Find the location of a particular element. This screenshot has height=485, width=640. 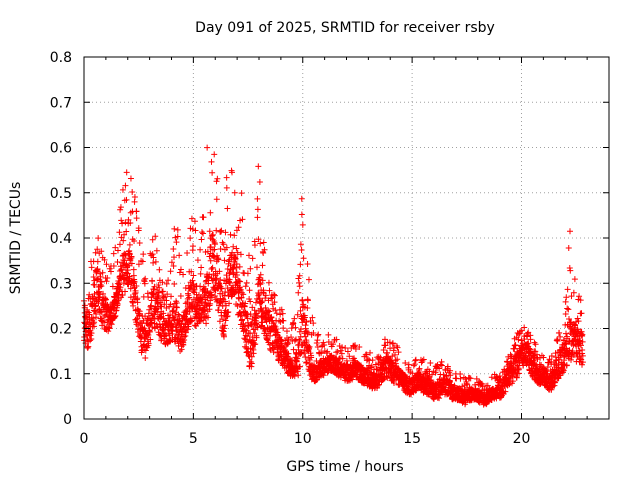

y-tick-label: 0.3 is located at coordinates (61, 284).